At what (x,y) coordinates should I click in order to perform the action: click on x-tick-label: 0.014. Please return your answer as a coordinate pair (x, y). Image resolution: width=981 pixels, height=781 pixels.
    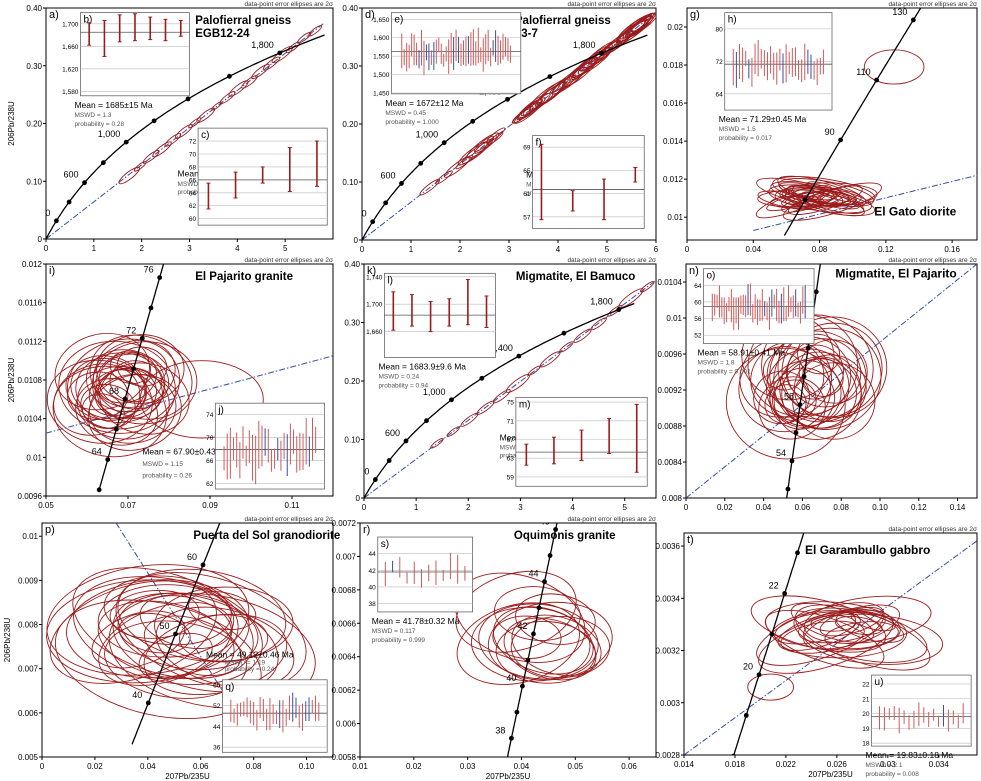
    Looking at the image, I should click on (684, 764).